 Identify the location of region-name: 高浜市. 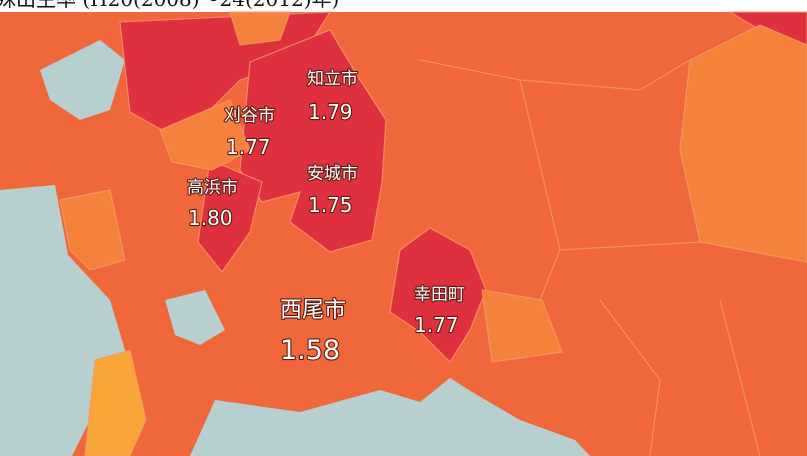
(212, 188).